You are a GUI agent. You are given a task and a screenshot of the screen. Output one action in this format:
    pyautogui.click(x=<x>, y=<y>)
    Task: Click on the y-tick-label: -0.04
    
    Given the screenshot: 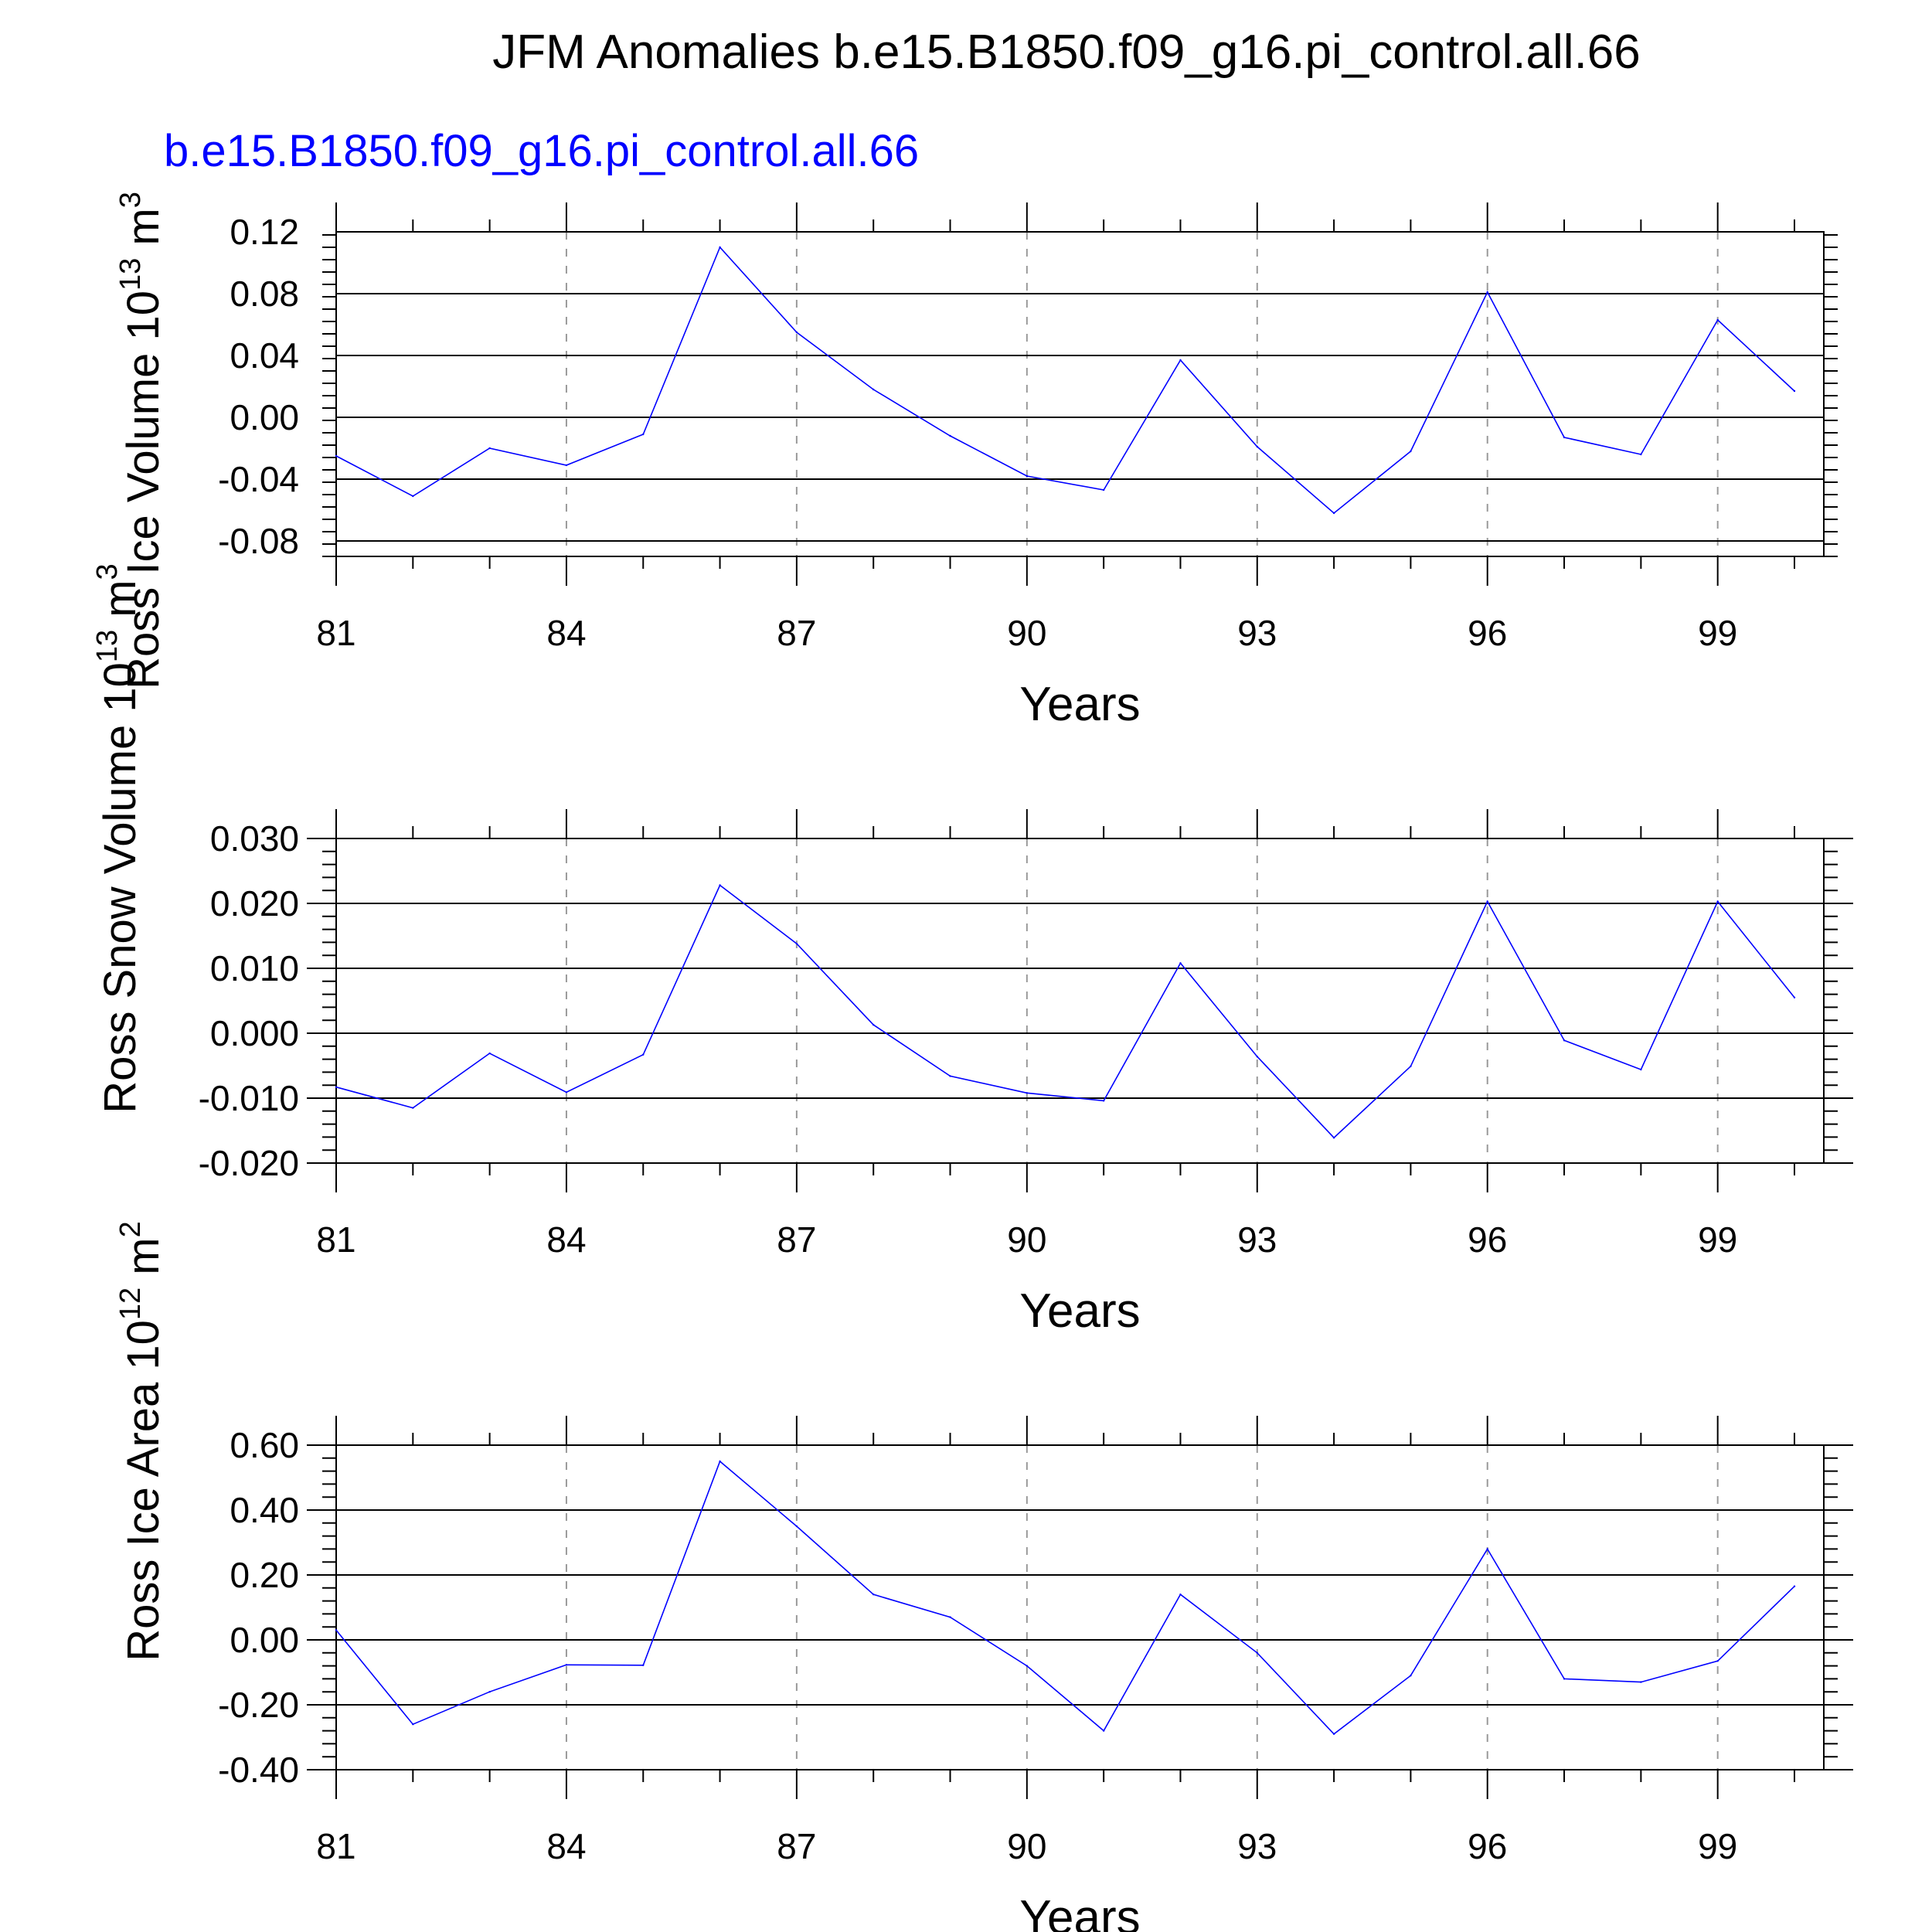 What is the action you would take?
    pyautogui.click(x=259, y=479)
    